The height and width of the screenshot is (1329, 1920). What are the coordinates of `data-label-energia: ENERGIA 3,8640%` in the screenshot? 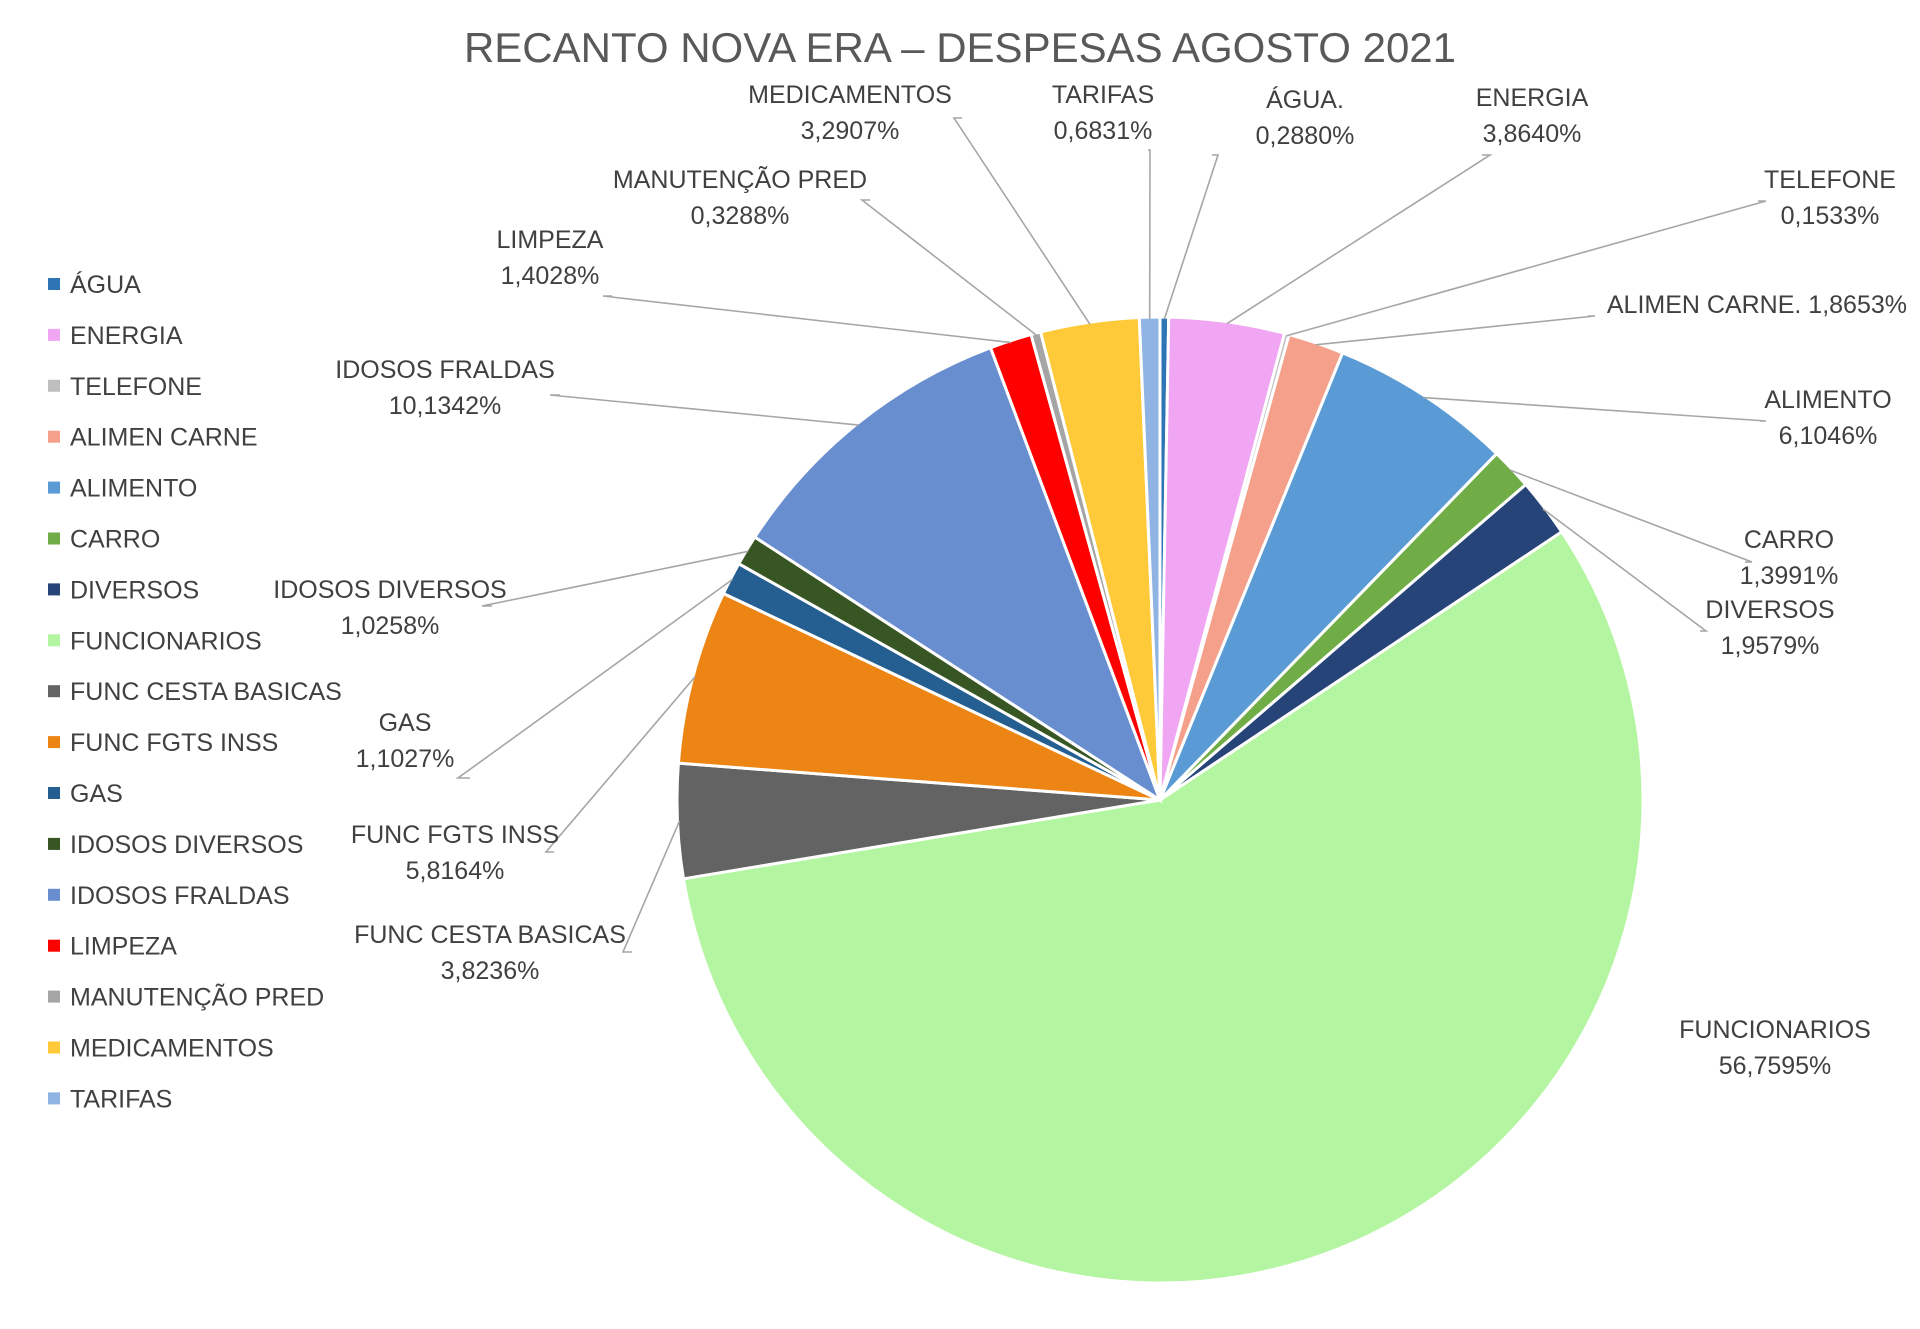 It's located at (1532, 116).